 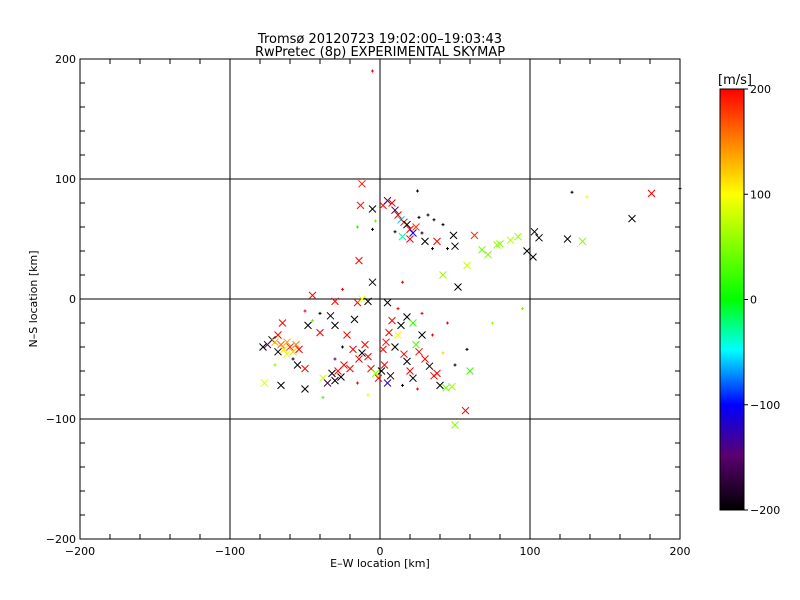 What do you see at coordinates (762, 300) in the screenshot?
I see `colorbar-ticks: −200 −100 0 100 200` at bounding box center [762, 300].